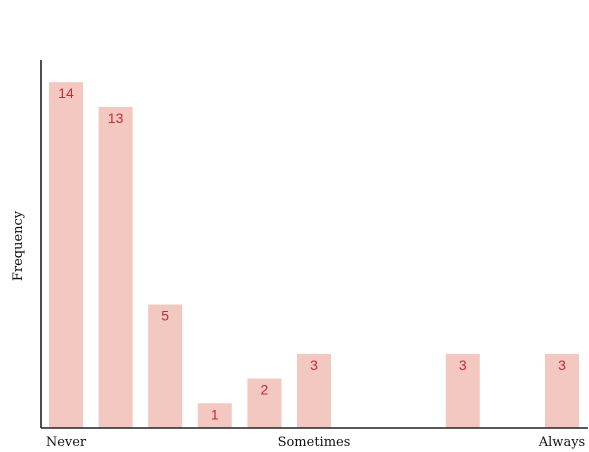 This screenshot has height=452, width=589. I want to click on x-tick-labels-group: Never Sometimes Always, so click(315, 442).